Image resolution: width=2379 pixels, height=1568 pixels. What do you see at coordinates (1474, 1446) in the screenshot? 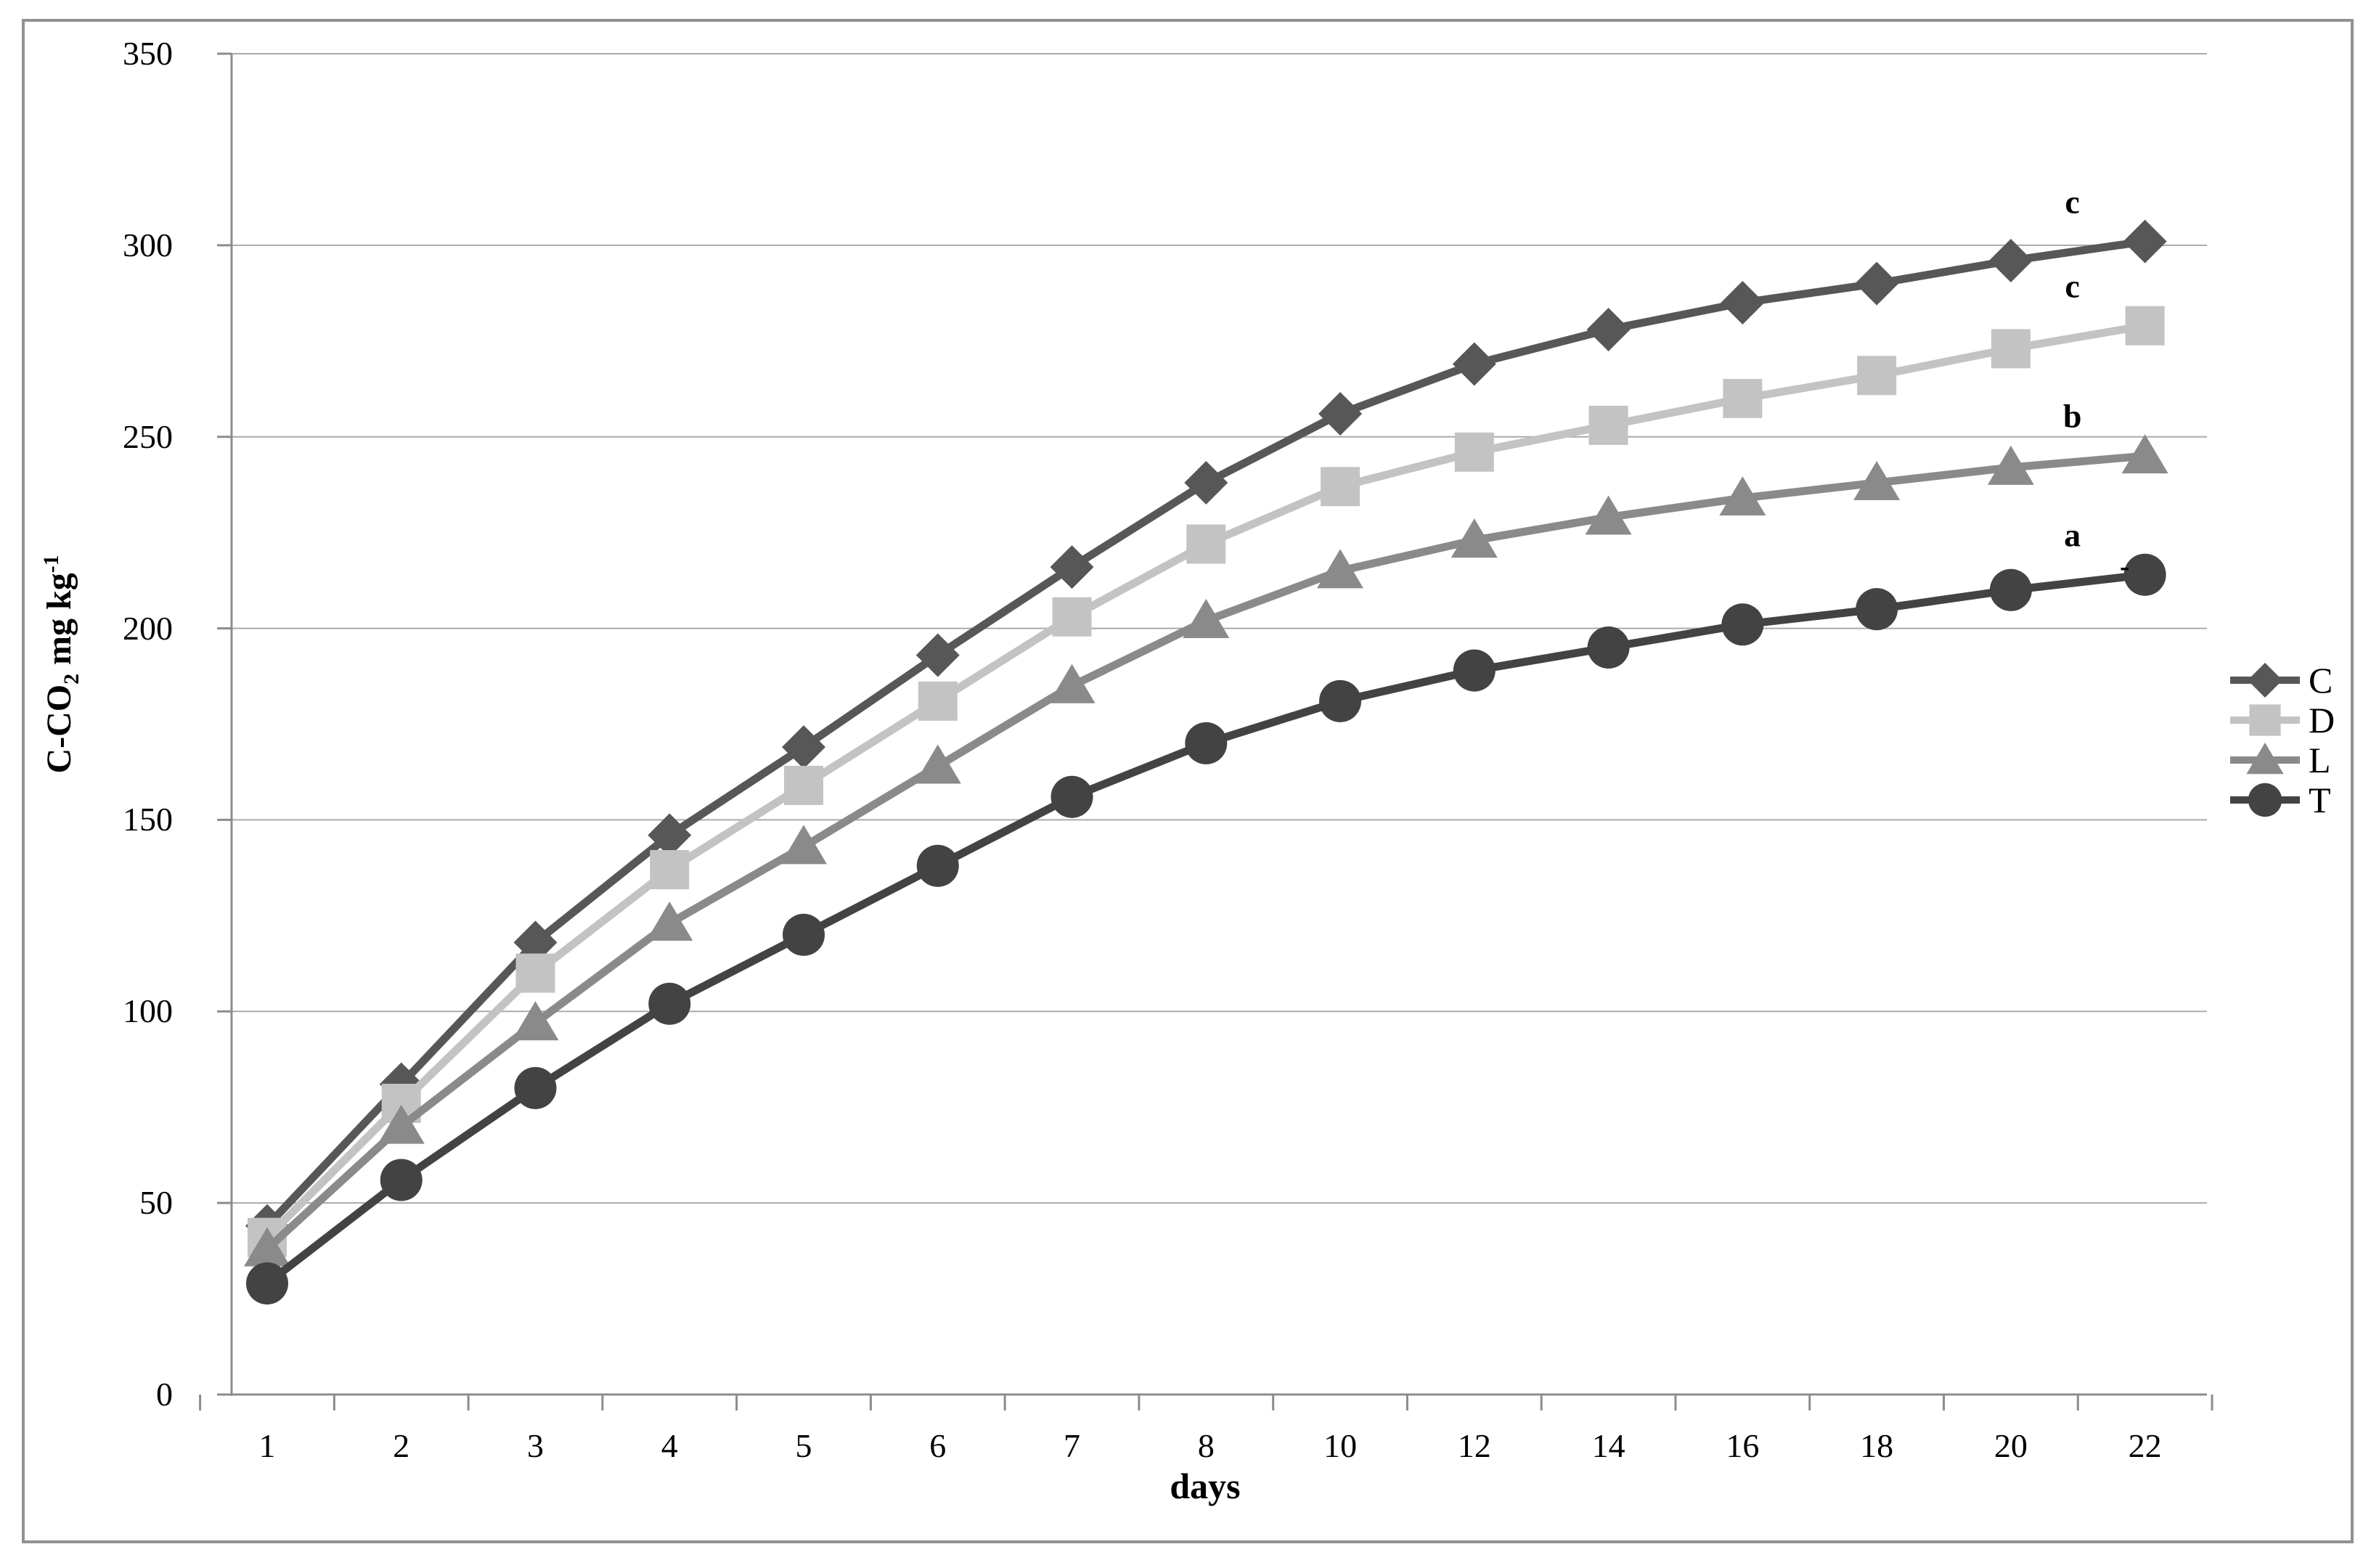
I see `x-tick-label-12: 12` at bounding box center [1474, 1446].